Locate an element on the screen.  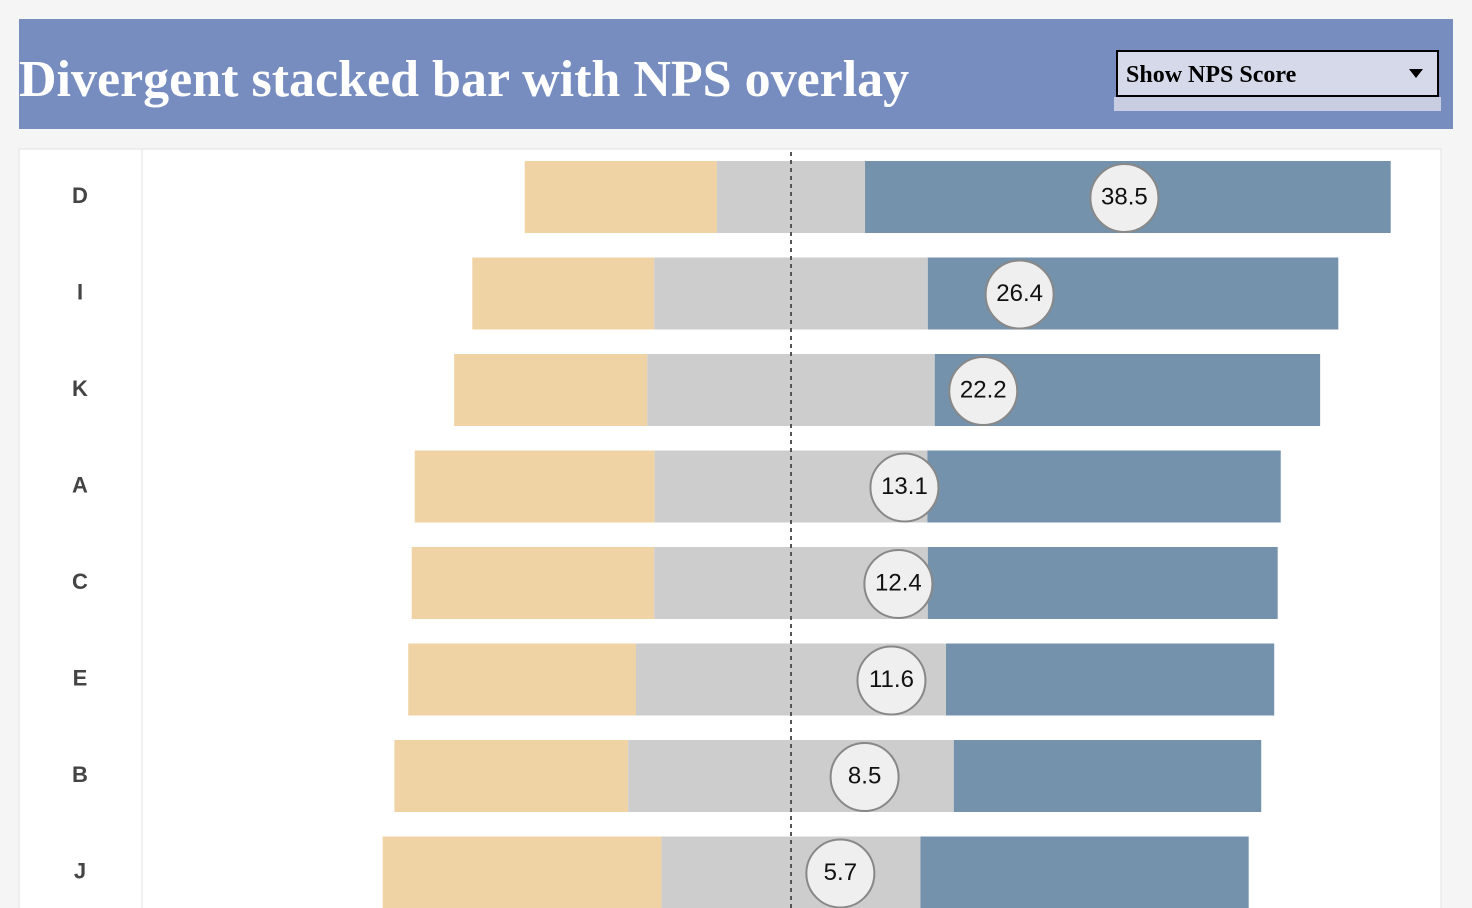
nps-label: 8.5 is located at coordinates (864, 775).